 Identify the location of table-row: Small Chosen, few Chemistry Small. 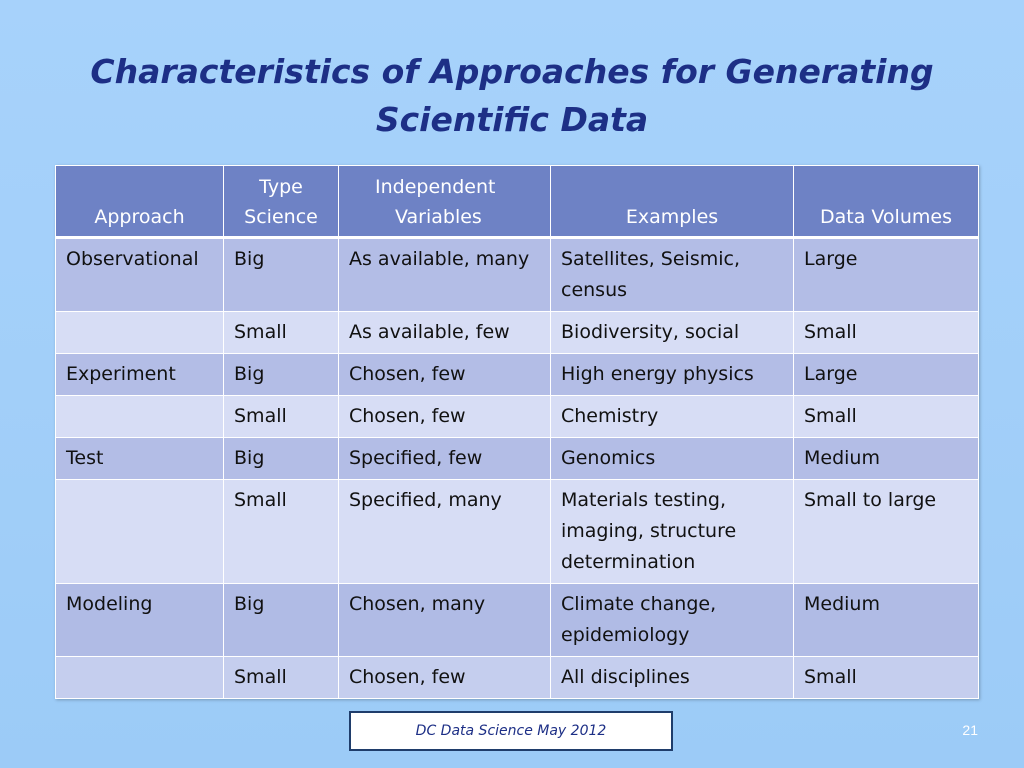
(517, 416).